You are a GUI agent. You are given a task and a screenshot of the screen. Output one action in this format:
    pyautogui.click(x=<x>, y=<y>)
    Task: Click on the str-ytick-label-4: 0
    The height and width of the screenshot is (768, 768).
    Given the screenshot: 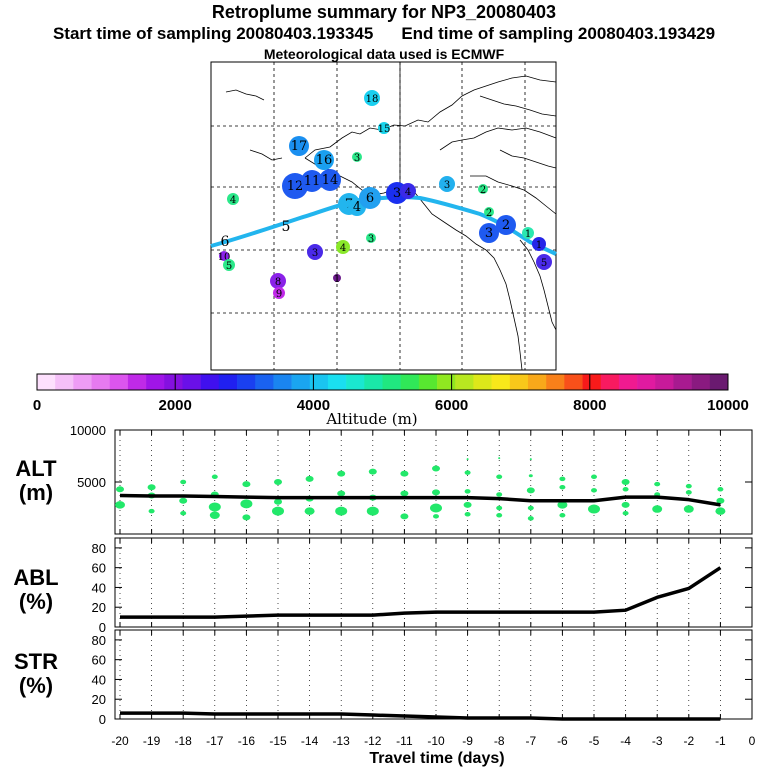 What is the action you would take?
    pyautogui.click(x=102, y=719)
    